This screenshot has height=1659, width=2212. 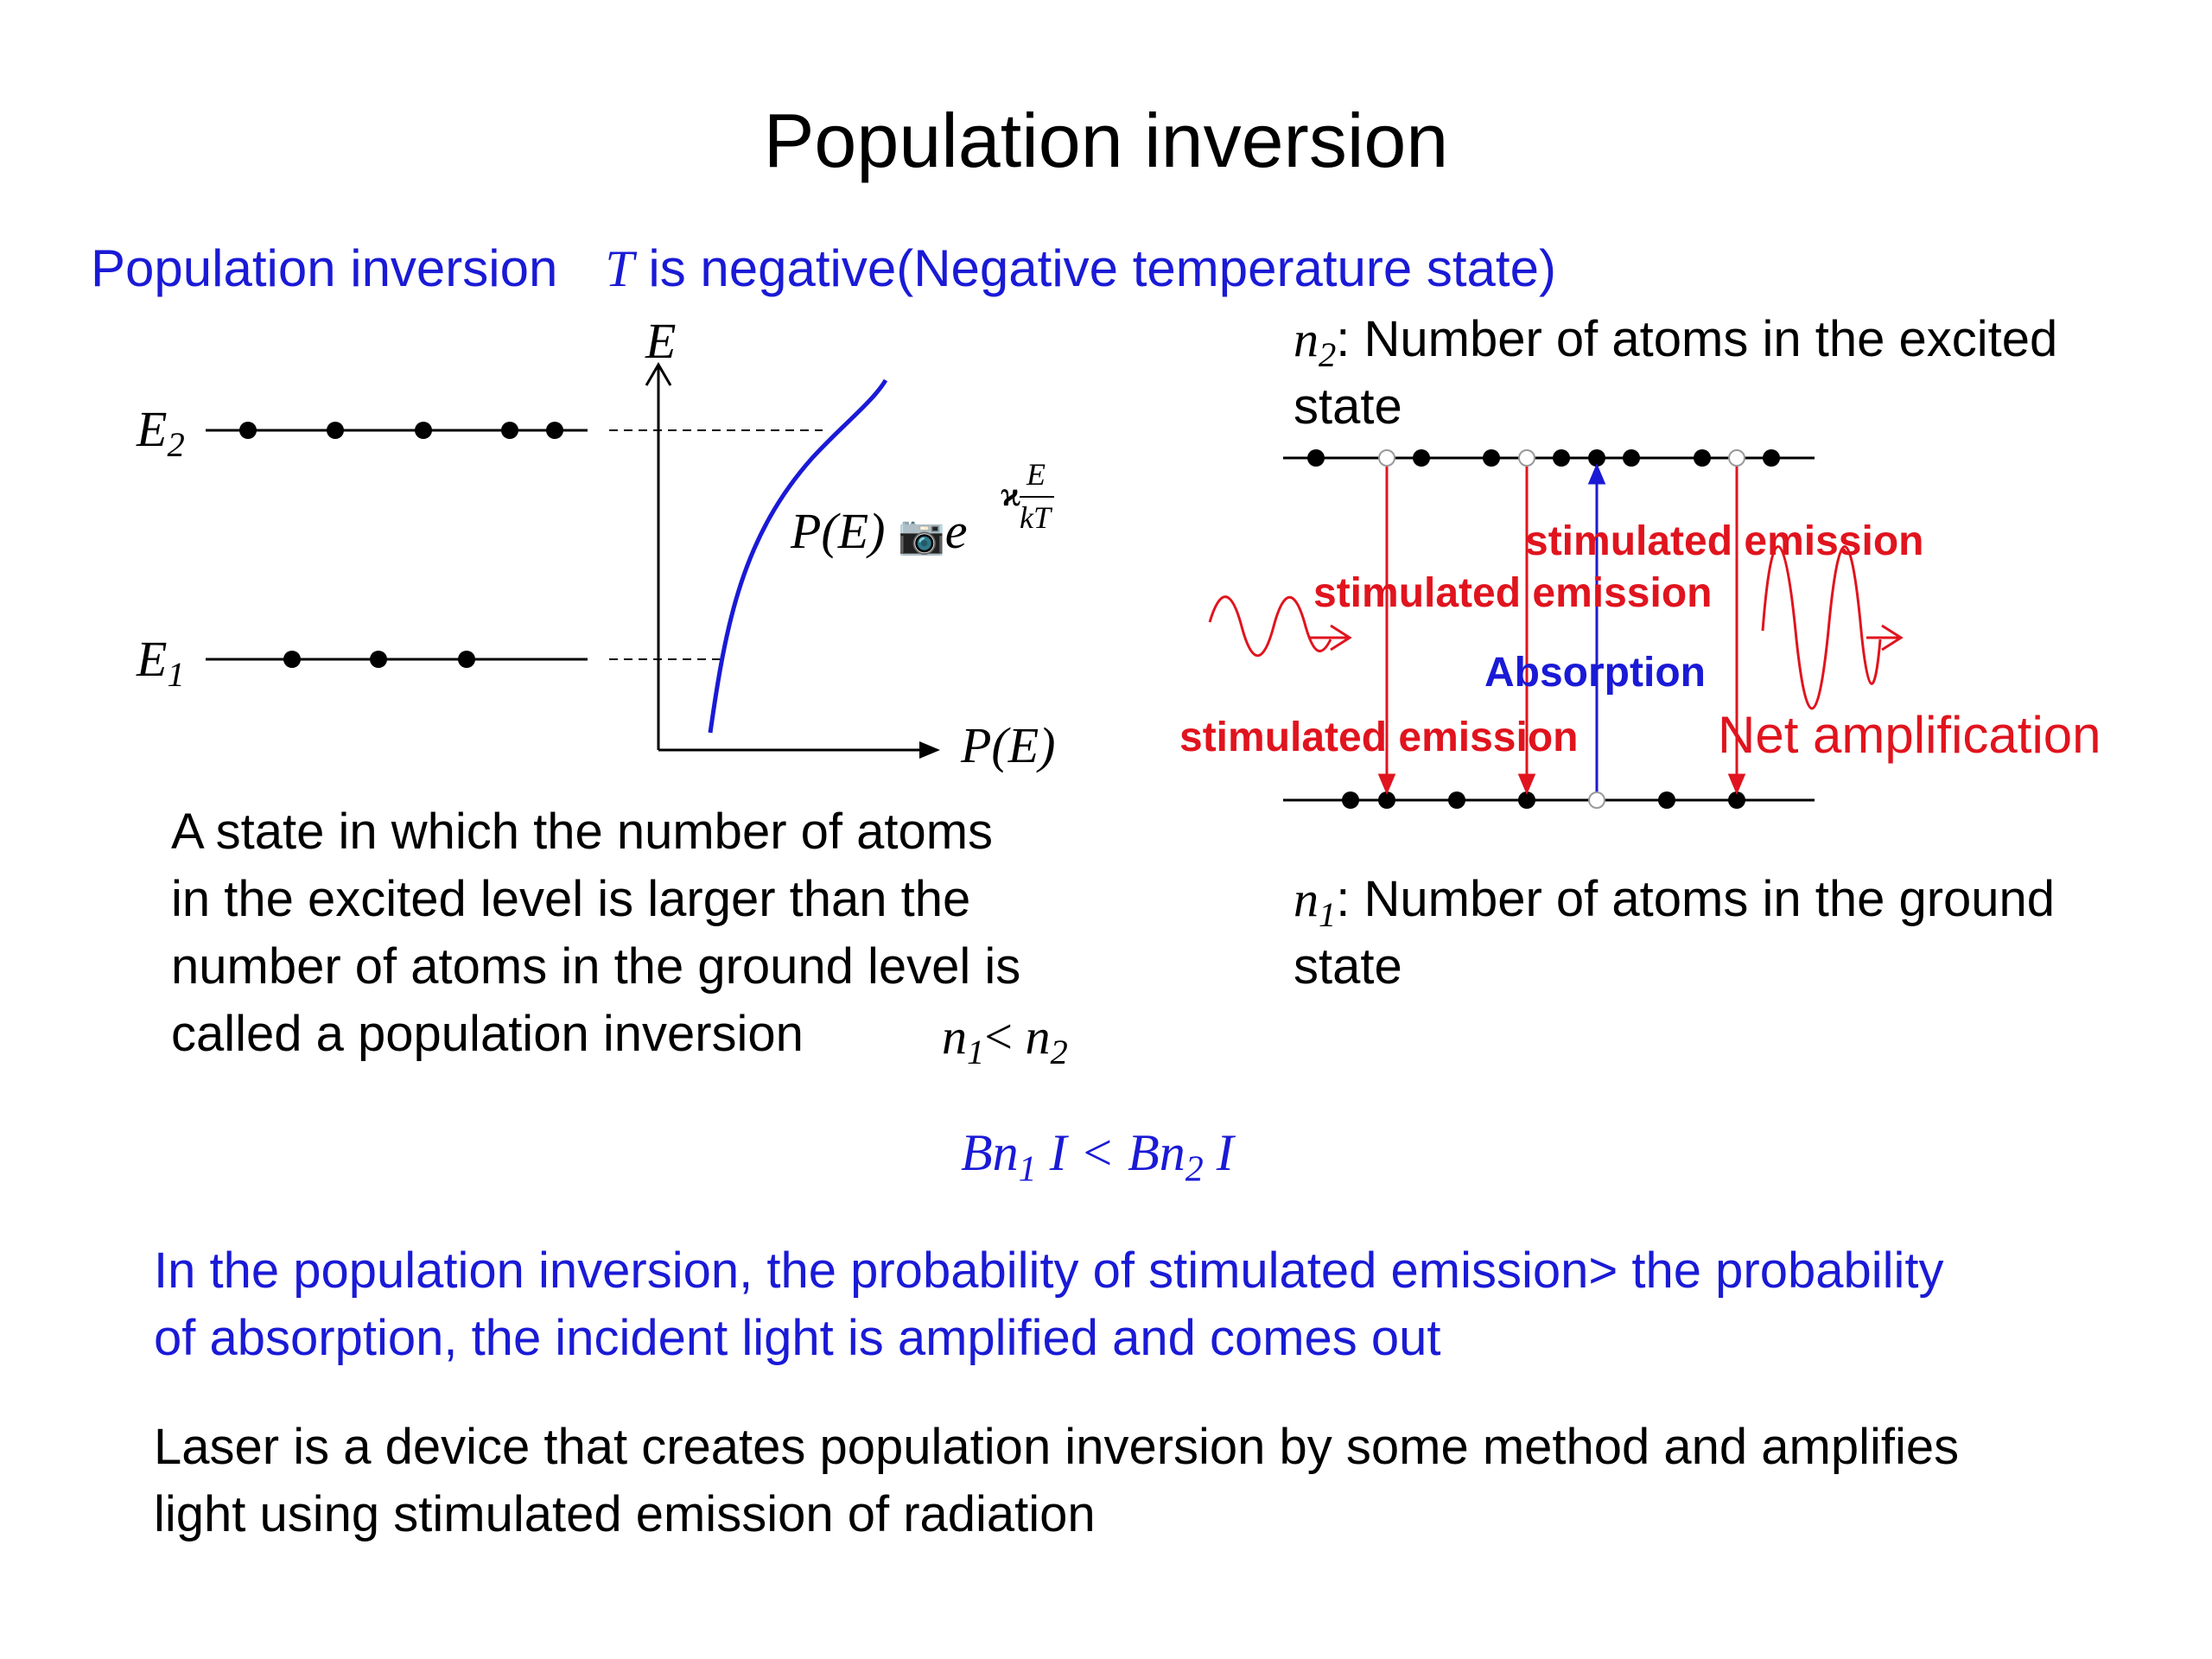 I want to click on lower-atoms, so click(x=1543, y=800).